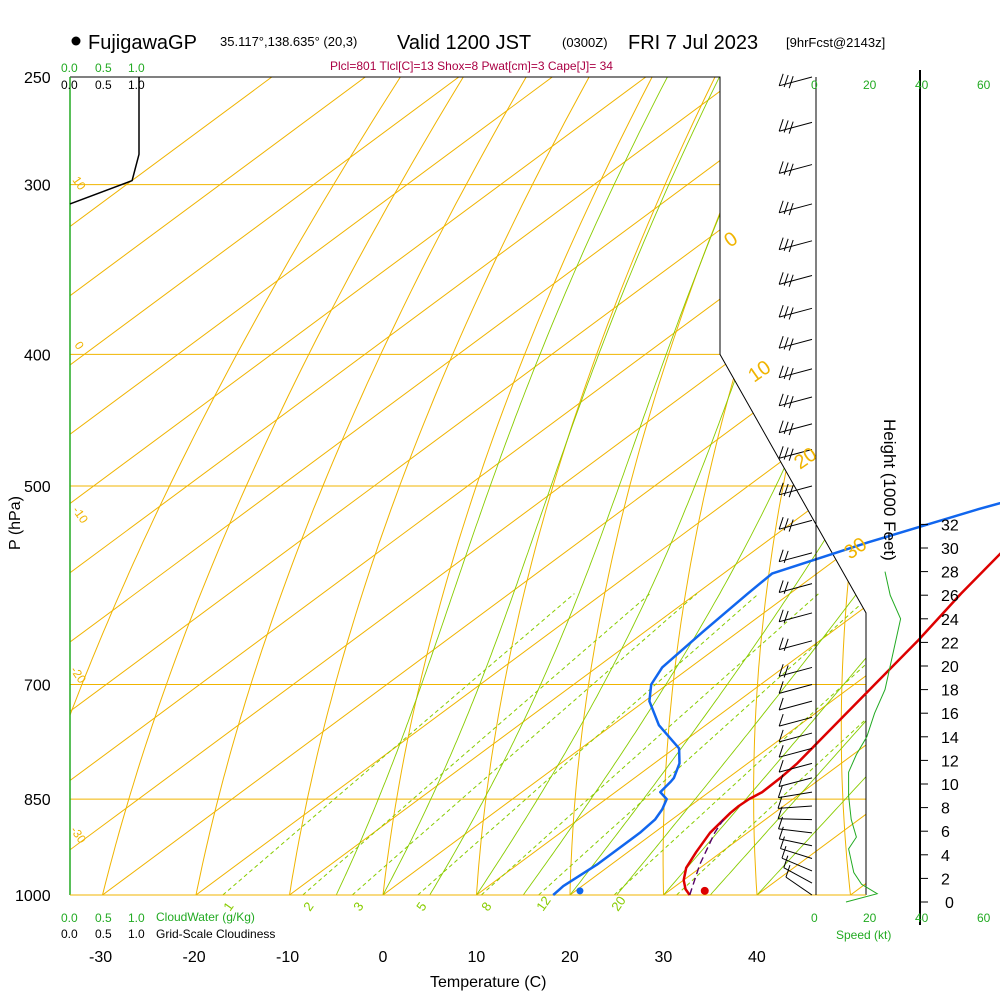  Describe the element at coordinates (477, 957) in the screenshot. I see `x-tick-label: 10` at that location.